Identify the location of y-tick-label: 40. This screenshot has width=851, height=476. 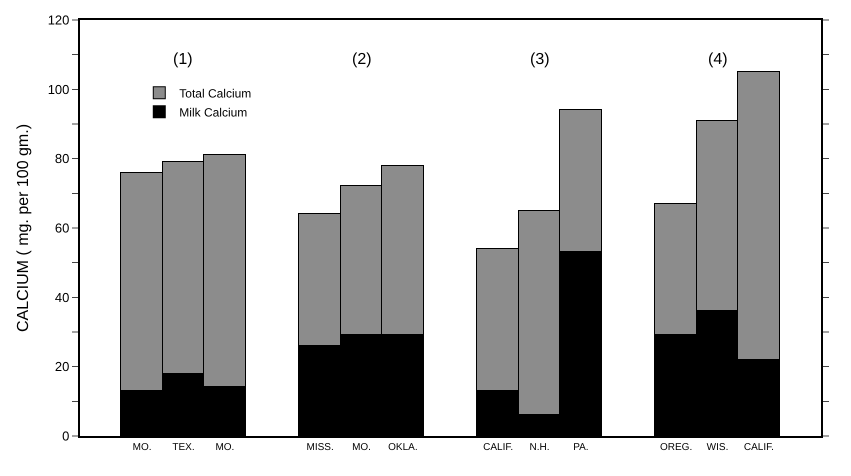
(62, 297).